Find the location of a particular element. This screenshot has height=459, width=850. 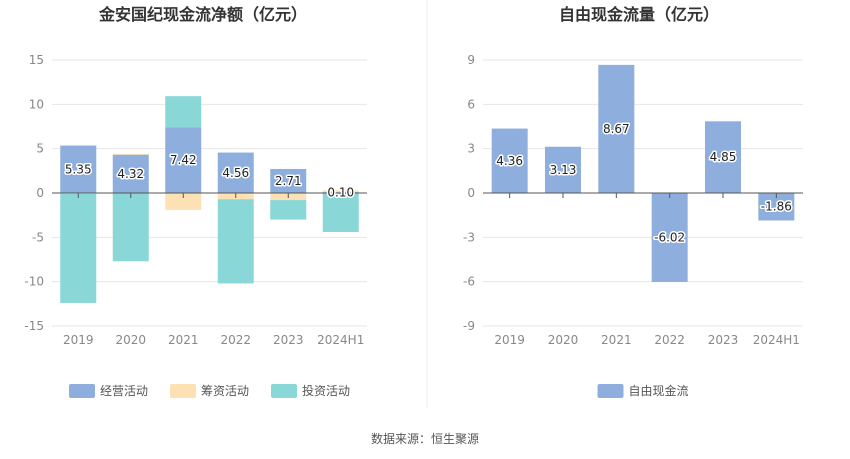

legend-label: 经营活动 is located at coordinates (124, 391).